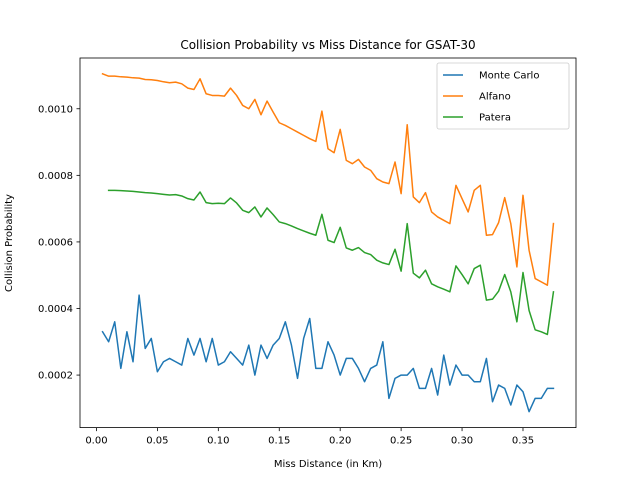 The width and height of the screenshot is (640, 485). What do you see at coordinates (462, 441) in the screenshot?
I see `x-tick-label: 0.30` at bounding box center [462, 441].